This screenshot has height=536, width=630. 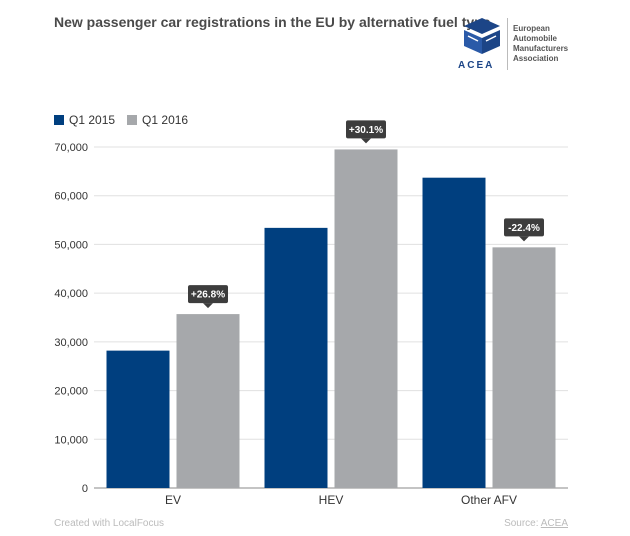 What do you see at coordinates (476, 65) in the screenshot?
I see `acea-logo-text: ACEA` at bounding box center [476, 65].